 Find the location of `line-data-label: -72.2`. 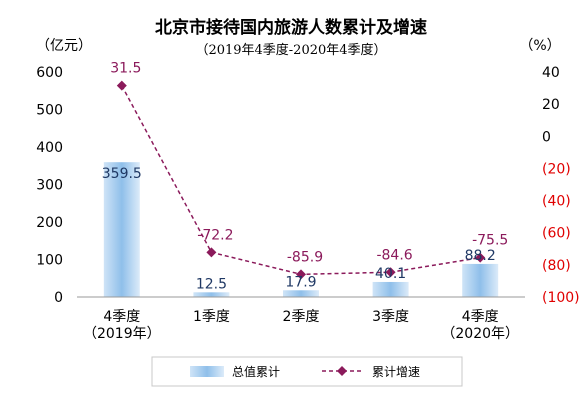

line-data-label: -72.2 is located at coordinates (215, 235).